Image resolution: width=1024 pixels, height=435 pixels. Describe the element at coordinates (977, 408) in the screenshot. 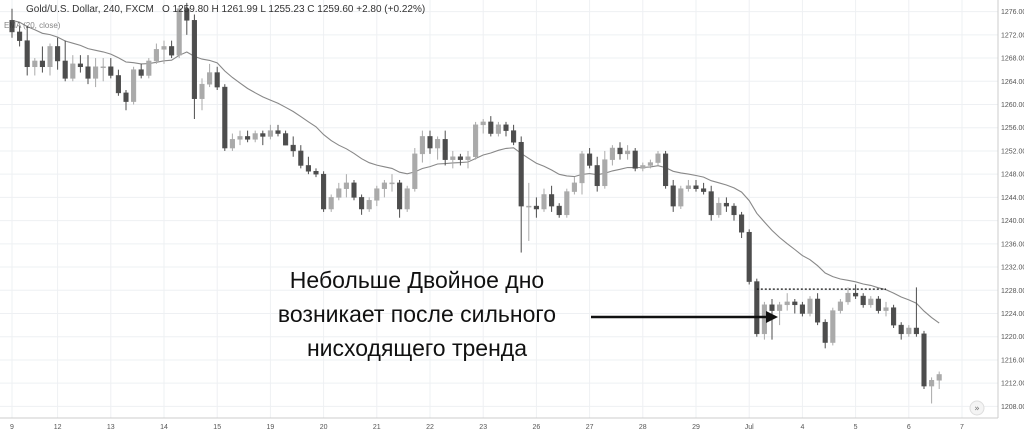

I see `scroll-to-latest-icon: »` at that location.